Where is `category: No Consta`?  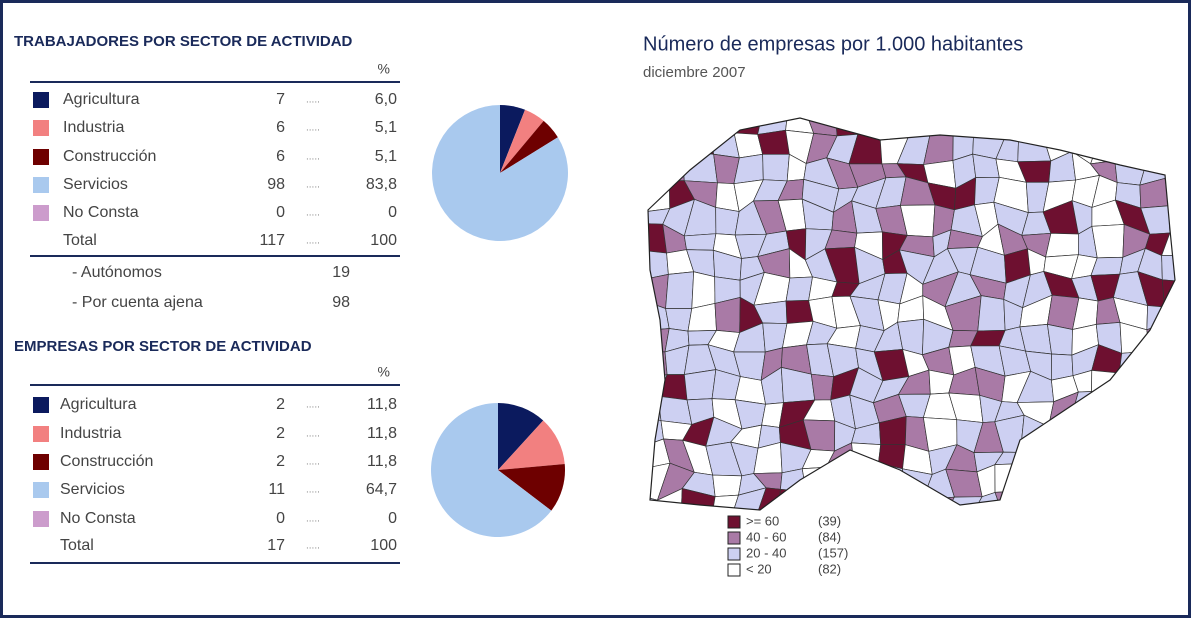 category: No Consta is located at coordinates (101, 212).